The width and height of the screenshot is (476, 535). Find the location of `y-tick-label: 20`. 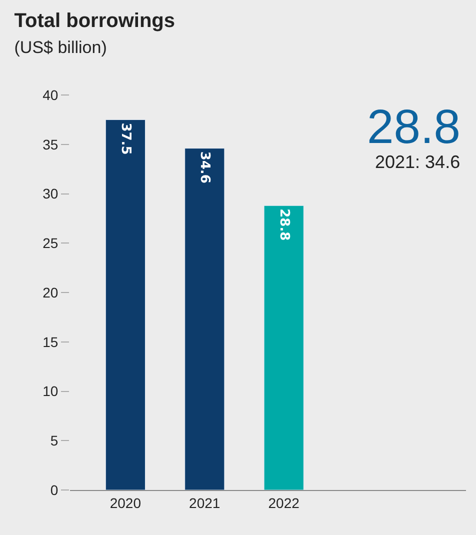

y-tick-label: 20 is located at coordinates (50, 292).